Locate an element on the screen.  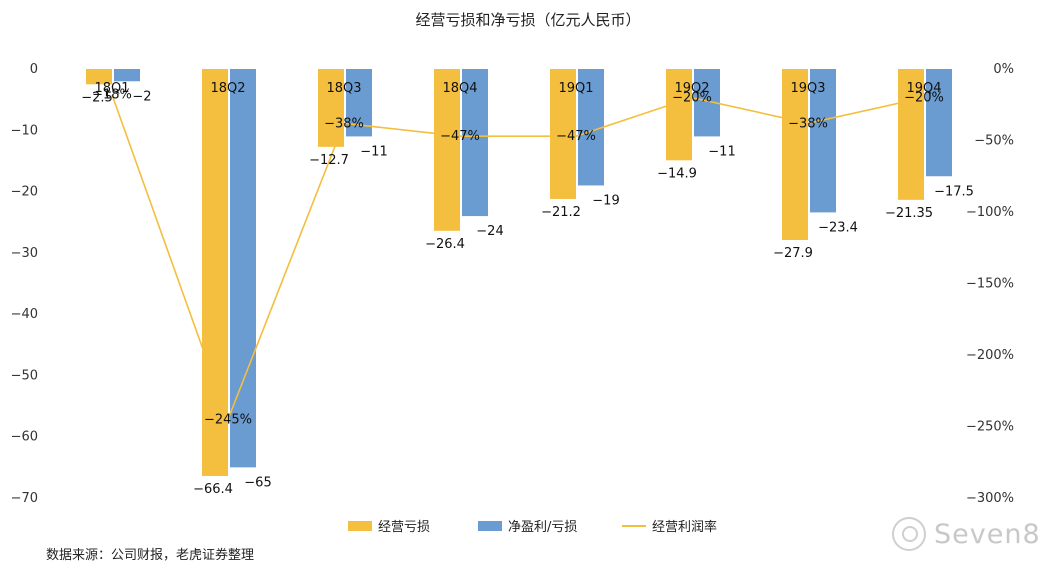
left-axis-tick-label: −10 is located at coordinates (24, 130).